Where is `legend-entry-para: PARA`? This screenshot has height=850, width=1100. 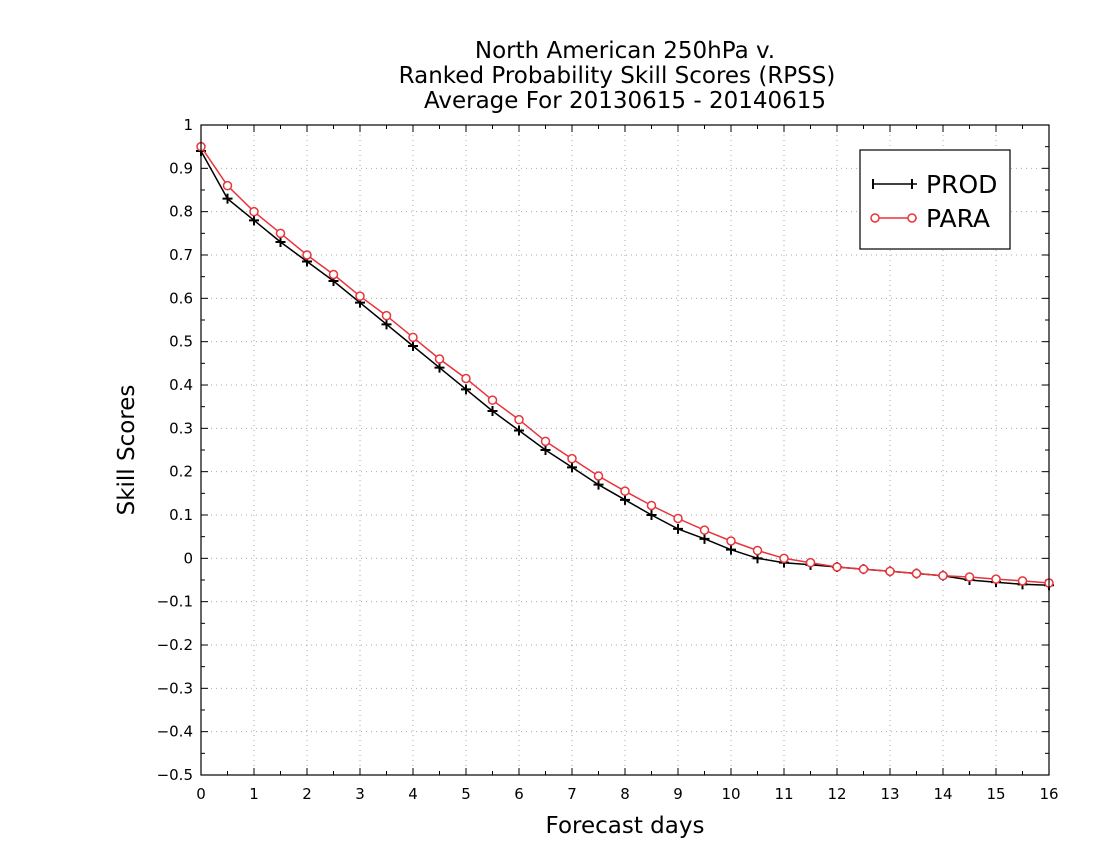
legend-entry-para: PARA is located at coordinates (930, 218).